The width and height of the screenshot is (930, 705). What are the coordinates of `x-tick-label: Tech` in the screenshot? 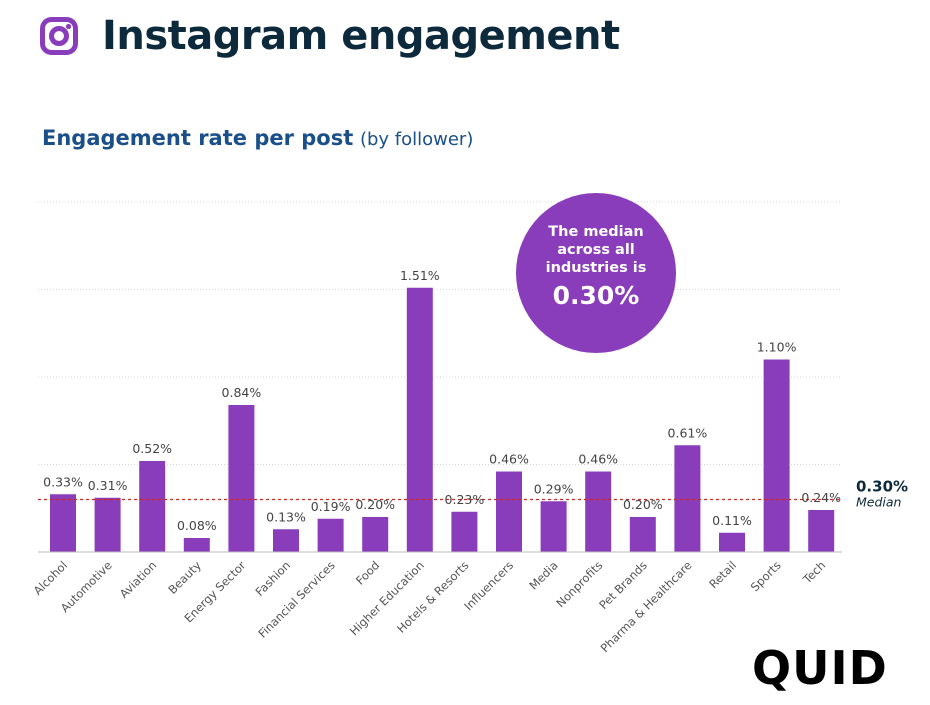 It's located at (813, 572).